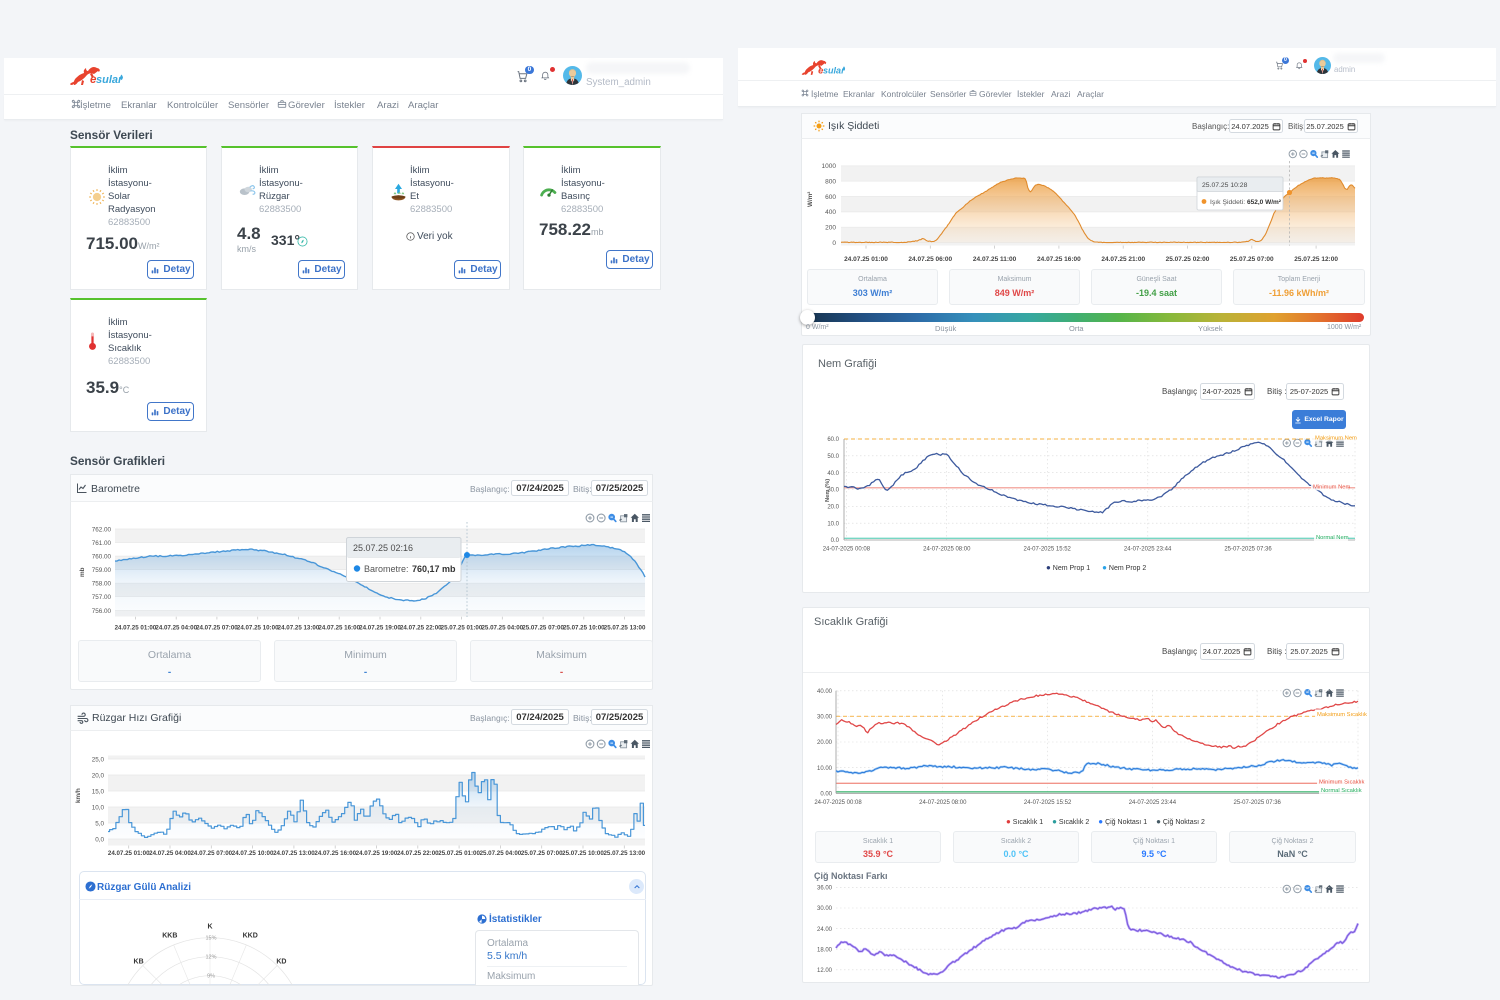 This screenshot has height=1000, width=1500. What do you see at coordinates (995, 259) in the screenshot?
I see `svg-text: 24.07.25 11:00` at bounding box center [995, 259].